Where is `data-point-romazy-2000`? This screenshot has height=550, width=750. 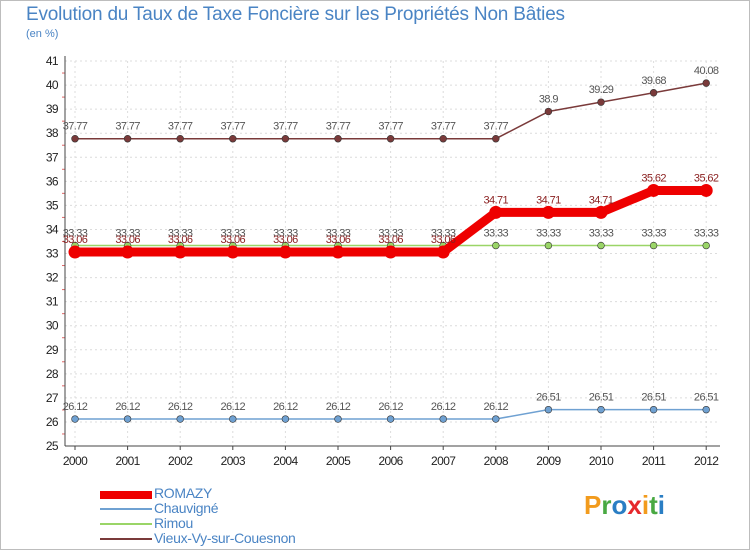 data-point-romazy-2000 is located at coordinates (75, 252).